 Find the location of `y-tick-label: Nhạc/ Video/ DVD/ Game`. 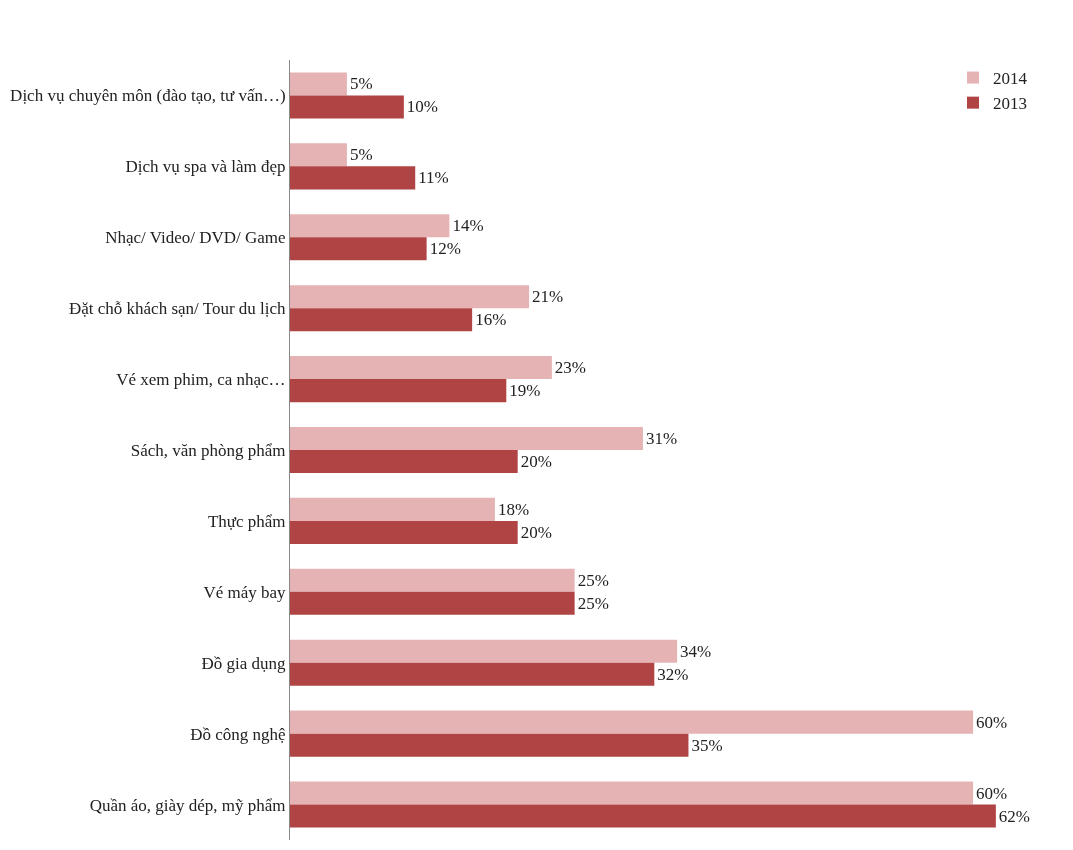

y-tick-label: Nhạc/ Video/ DVD/ Game is located at coordinates (195, 238).